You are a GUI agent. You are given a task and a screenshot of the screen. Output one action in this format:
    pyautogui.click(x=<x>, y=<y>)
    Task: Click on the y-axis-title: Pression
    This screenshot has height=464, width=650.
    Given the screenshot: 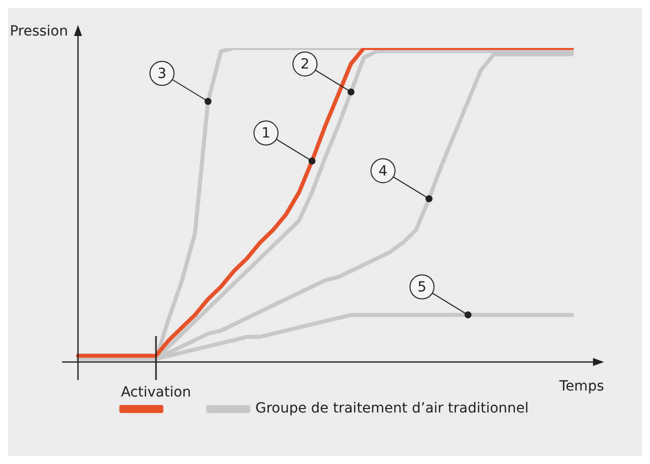 What is the action you would take?
    pyautogui.click(x=39, y=32)
    